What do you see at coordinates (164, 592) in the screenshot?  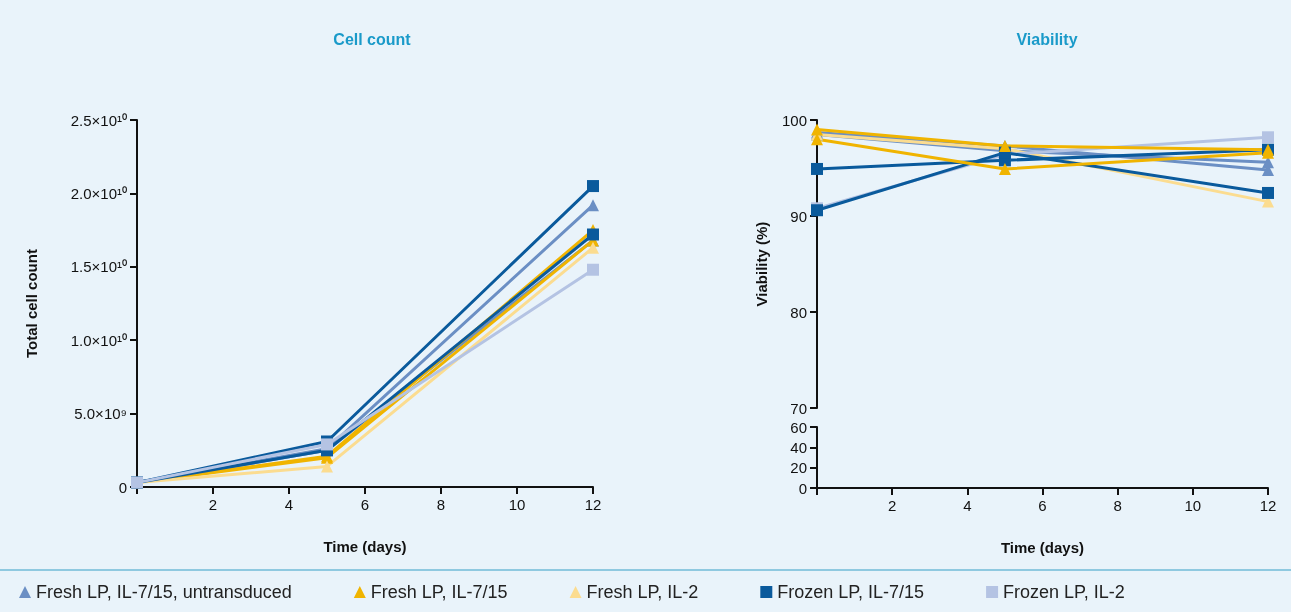 I see `legend-label: Fresh LP, IL-7/15, untransduced` at bounding box center [164, 592].